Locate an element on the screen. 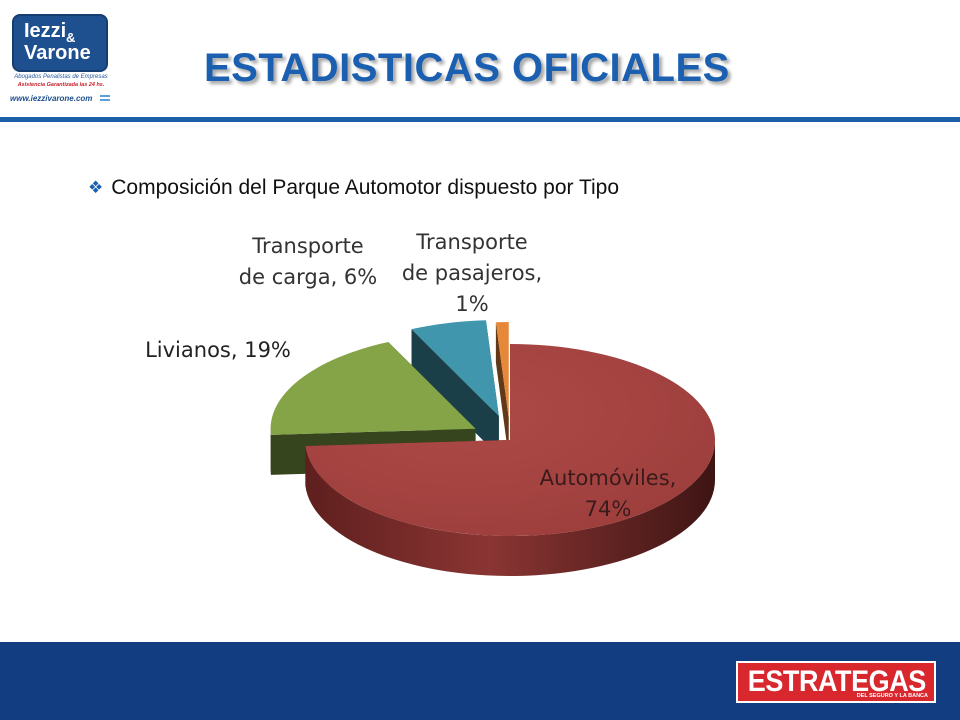 This screenshot has height=720, width=960. logo-ampersand: & is located at coordinates (71, 37).